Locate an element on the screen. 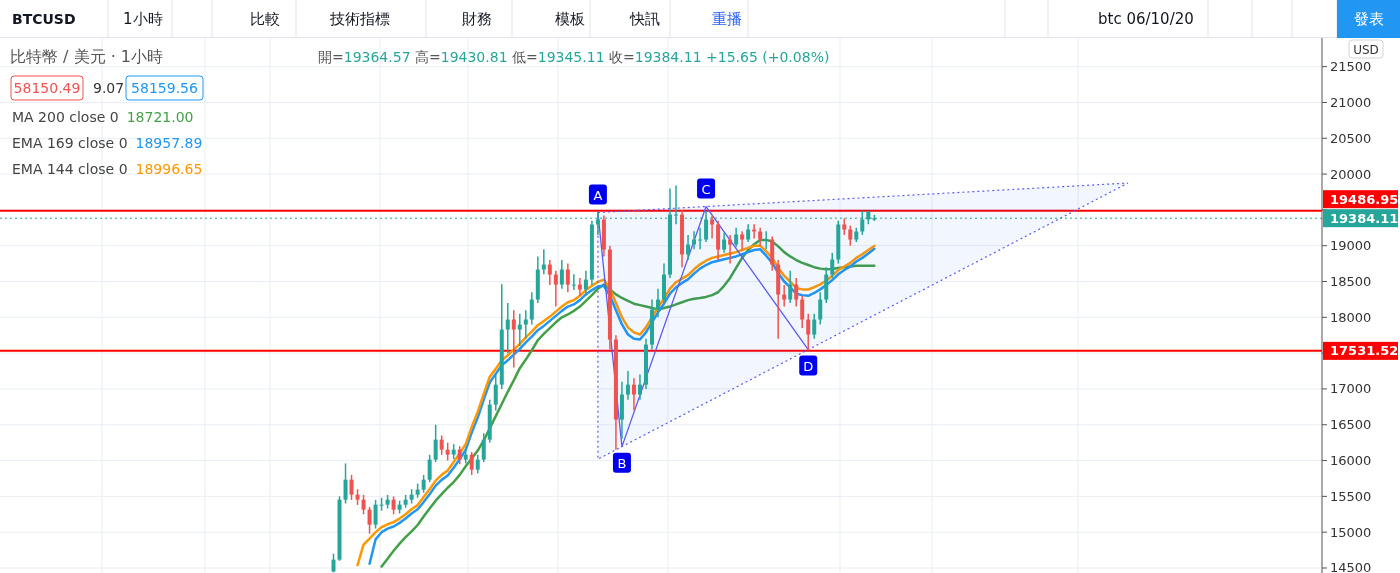 Image resolution: width=1400 pixels, height=573 pixels. annotation: D is located at coordinates (808, 366).